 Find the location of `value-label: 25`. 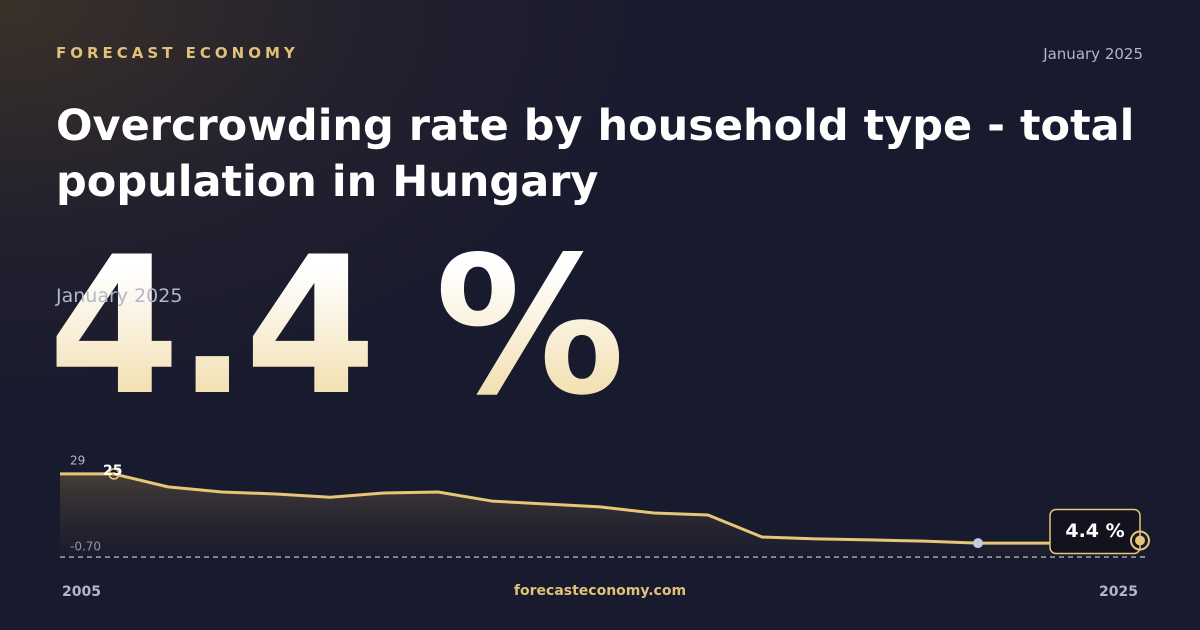

value-label: 25 is located at coordinates (112, 471).